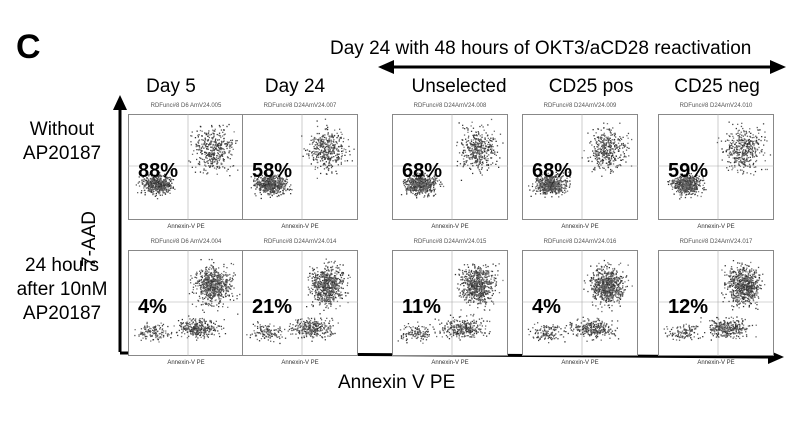 The width and height of the screenshot is (800, 441). What do you see at coordinates (716, 106) in the screenshot?
I see `plot-title: RDFunc#8 D24AmV24.010` at bounding box center [716, 106].